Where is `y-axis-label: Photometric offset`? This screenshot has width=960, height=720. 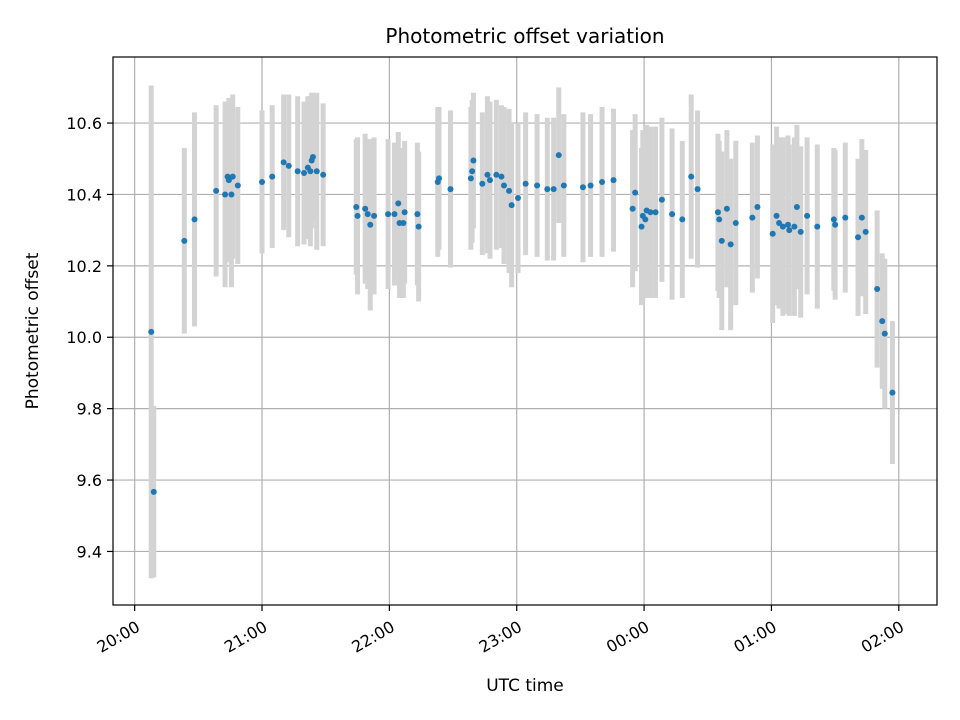
y-axis-label: Photometric offset is located at coordinates (33, 330).